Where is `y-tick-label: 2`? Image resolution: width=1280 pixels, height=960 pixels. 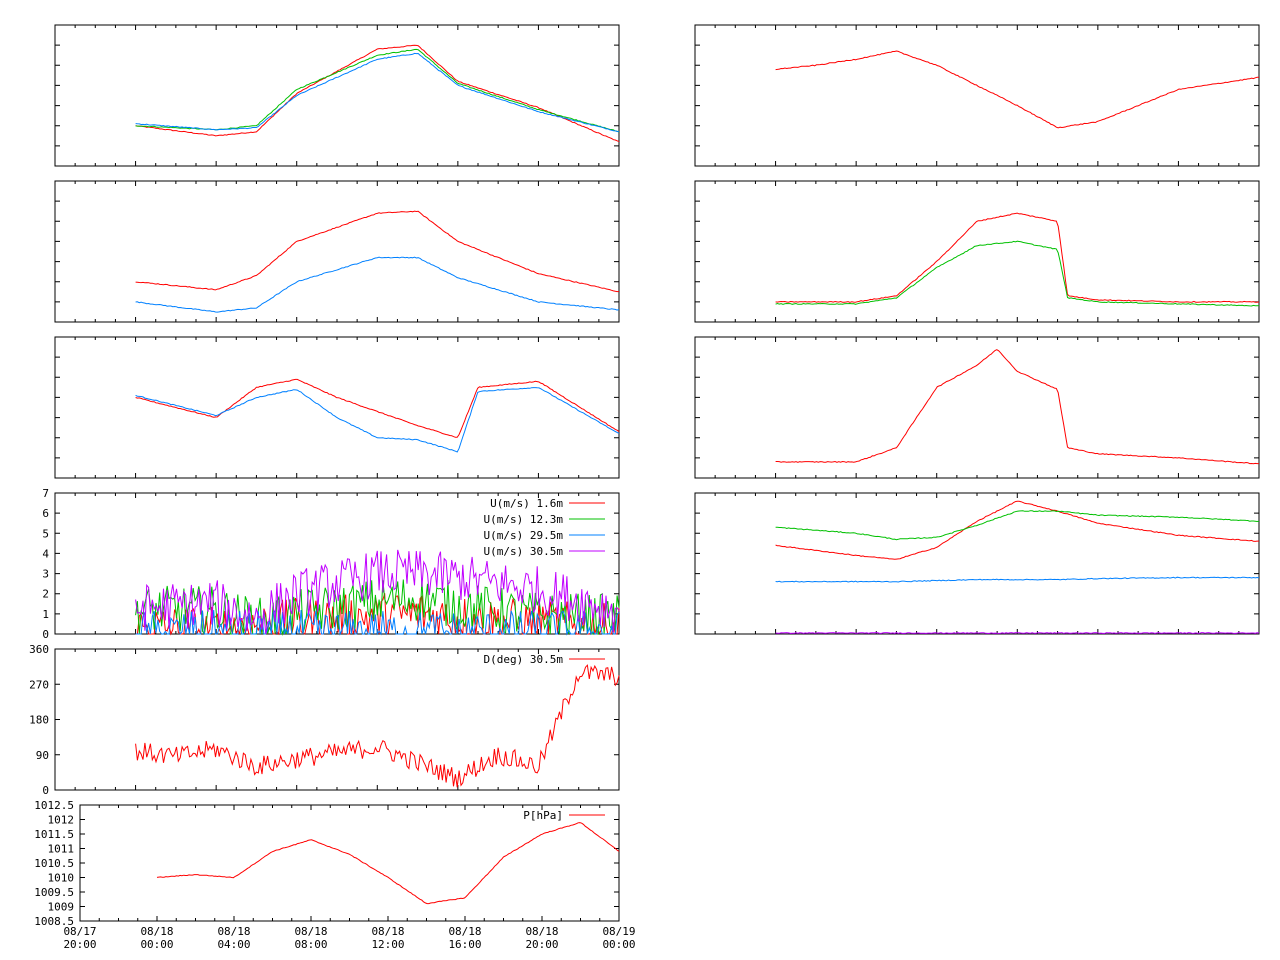 y-tick-label: 2 is located at coordinates (45, 594).